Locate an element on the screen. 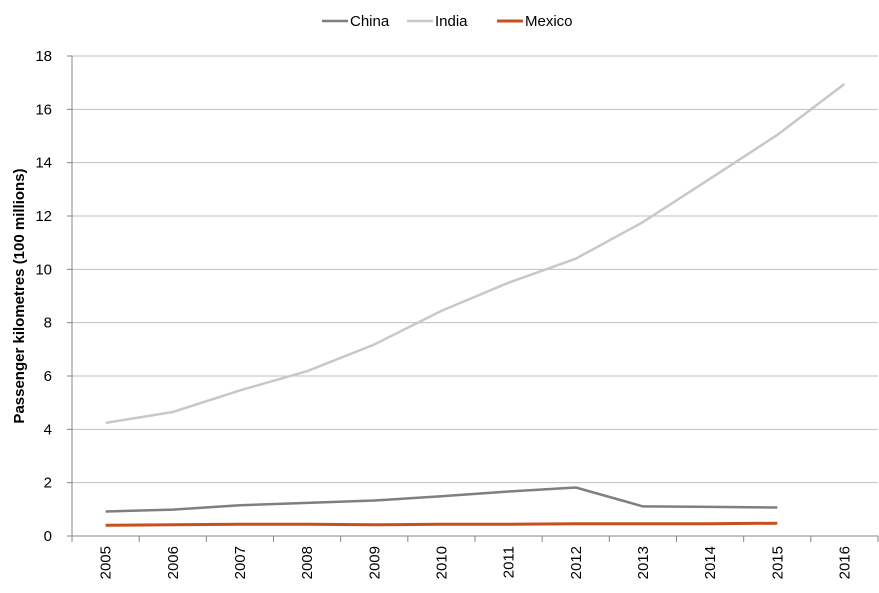 The image size is (879, 593). y-tick-label-12: 12 is located at coordinates (43, 216).